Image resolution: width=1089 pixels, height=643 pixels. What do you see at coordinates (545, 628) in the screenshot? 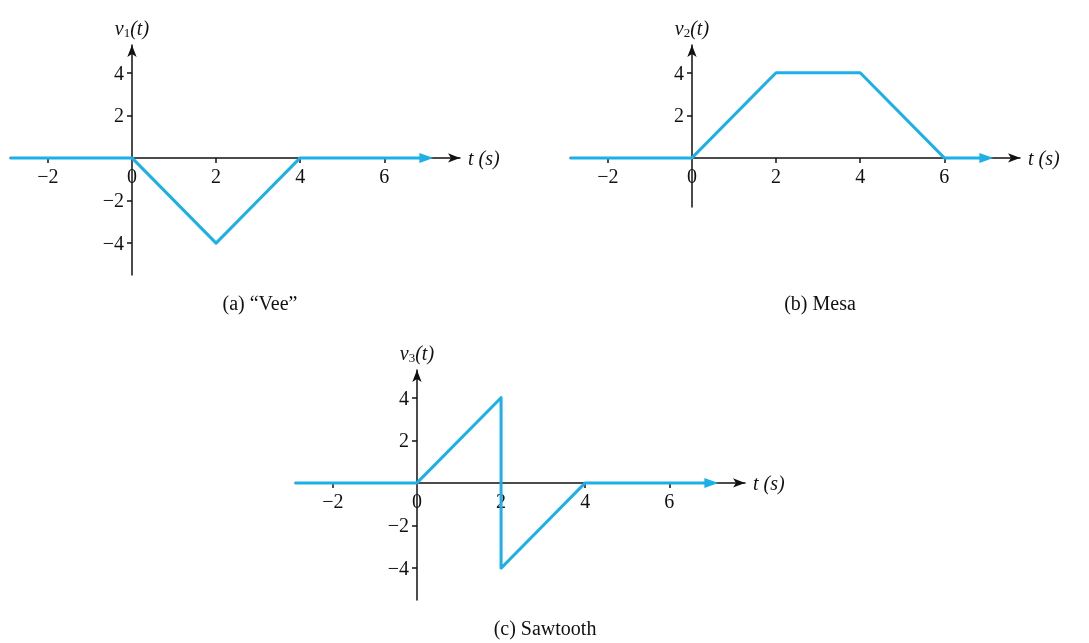
I see `text: (c) Sawtooth` at bounding box center [545, 628].